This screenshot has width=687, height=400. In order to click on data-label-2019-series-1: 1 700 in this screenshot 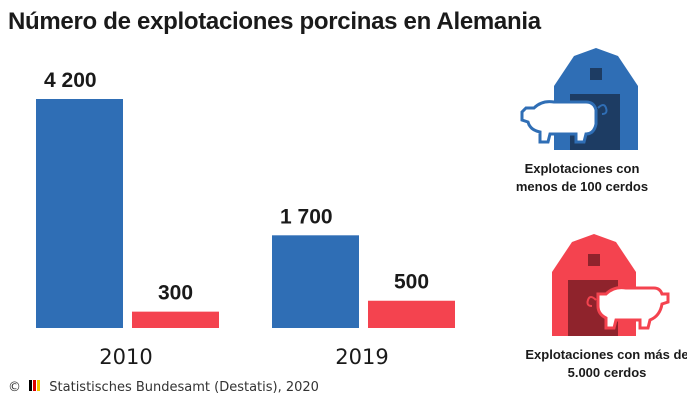, I will do `click(306, 216)`.